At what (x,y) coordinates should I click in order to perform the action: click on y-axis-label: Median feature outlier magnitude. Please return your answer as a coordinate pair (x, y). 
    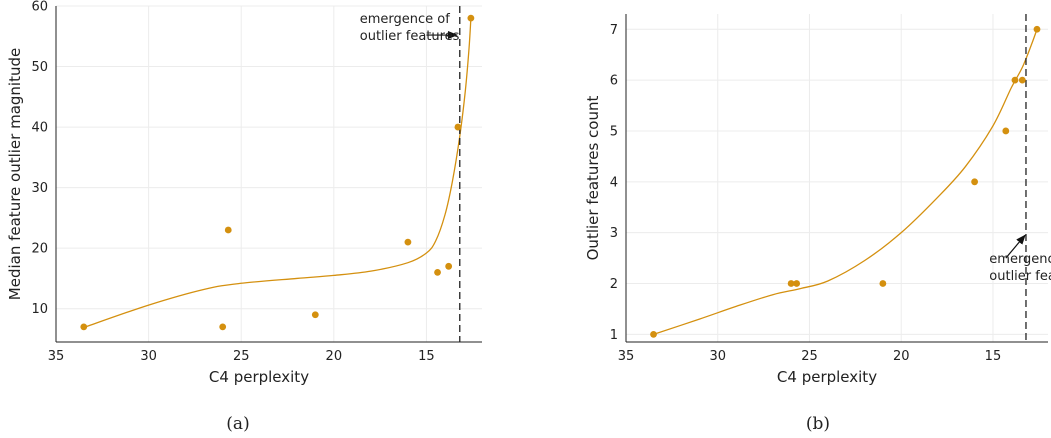
    Looking at the image, I should click on (15, 174).